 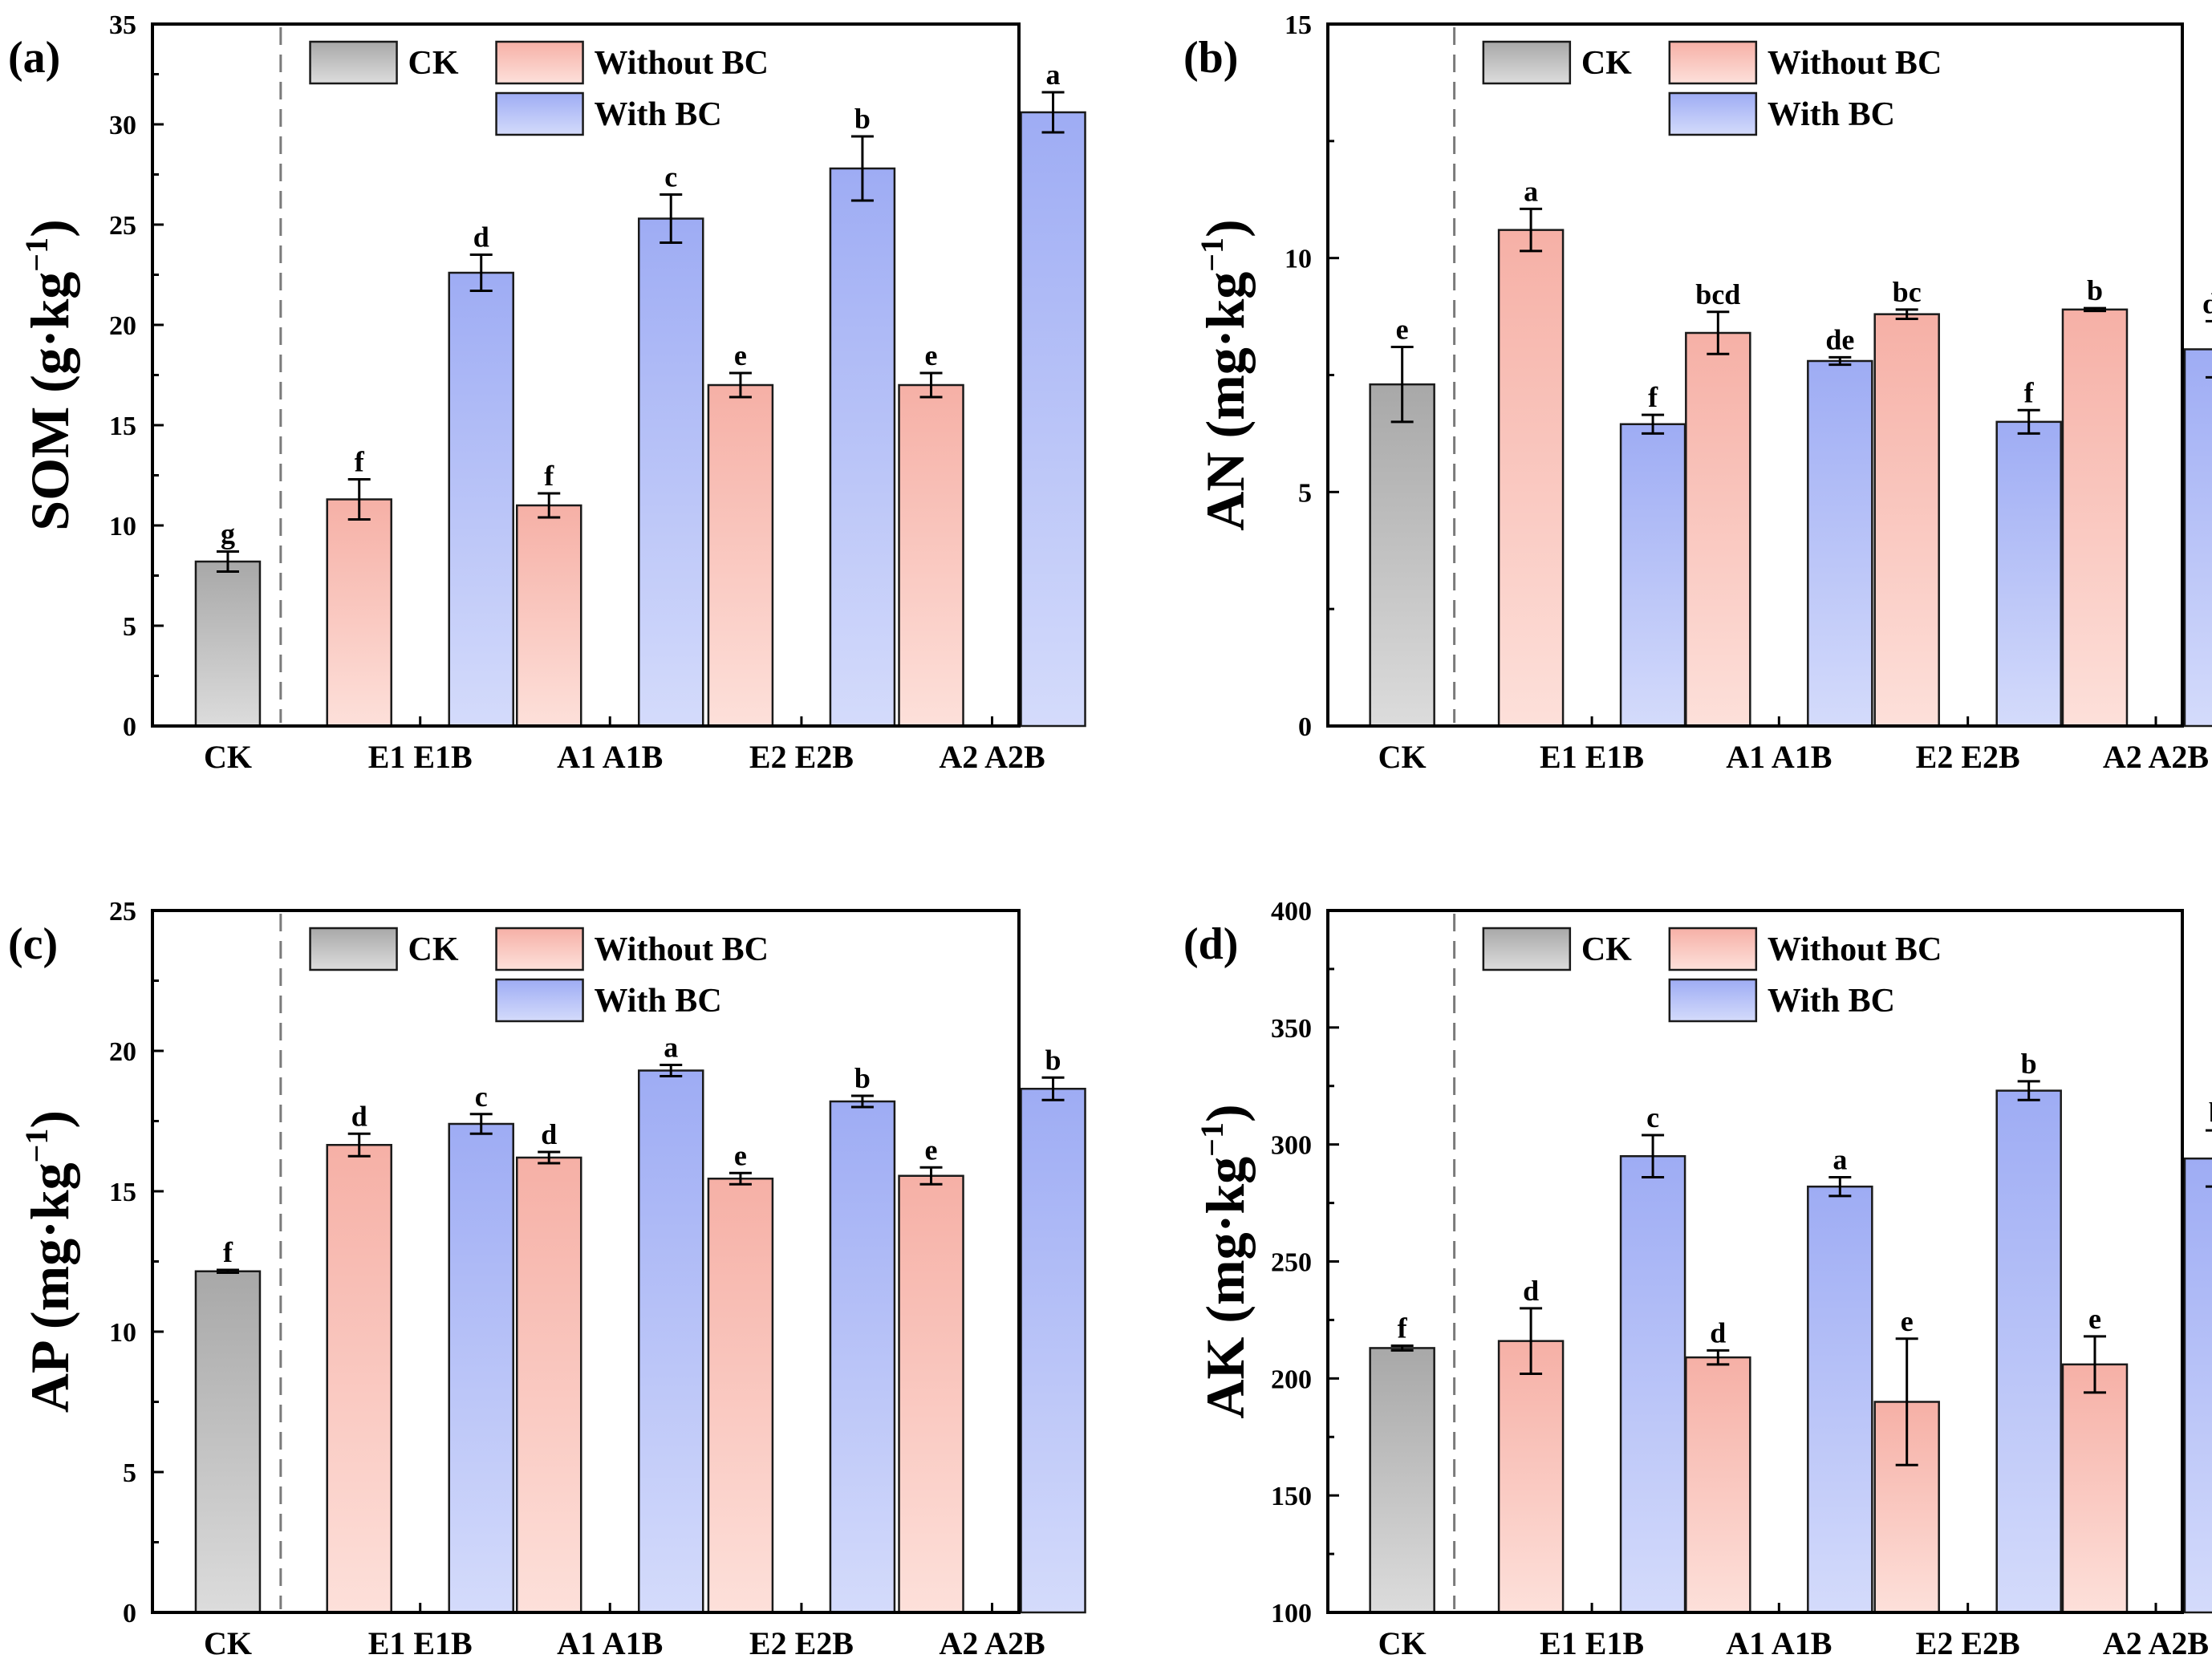 I want to click on y-tick-label: 30, so click(x=122, y=126).